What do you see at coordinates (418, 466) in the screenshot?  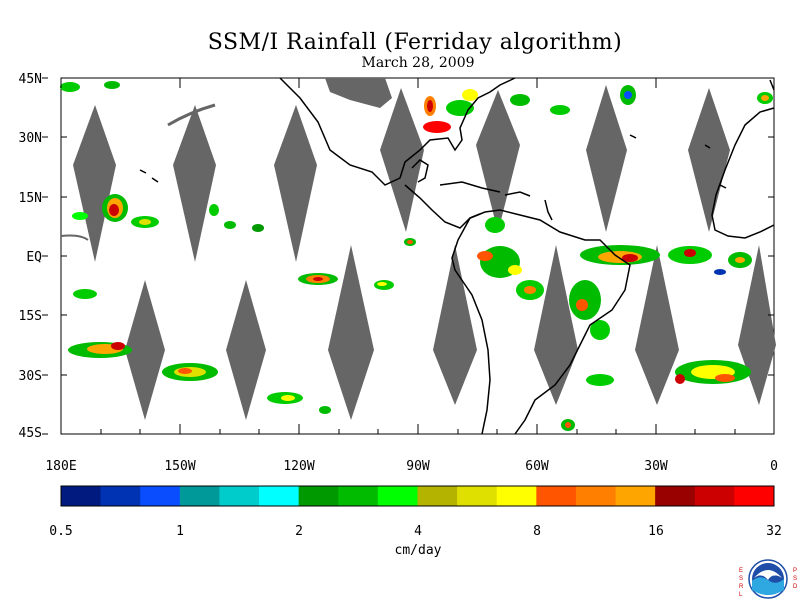 I see `lon-label: 90W` at bounding box center [418, 466].